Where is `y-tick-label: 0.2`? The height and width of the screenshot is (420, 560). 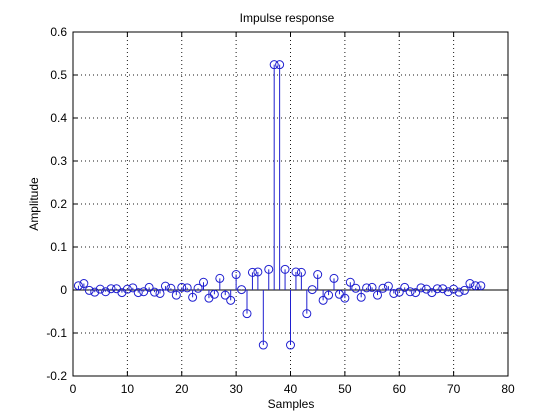
y-tick-label: 0.2 is located at coordinates (58, 204).